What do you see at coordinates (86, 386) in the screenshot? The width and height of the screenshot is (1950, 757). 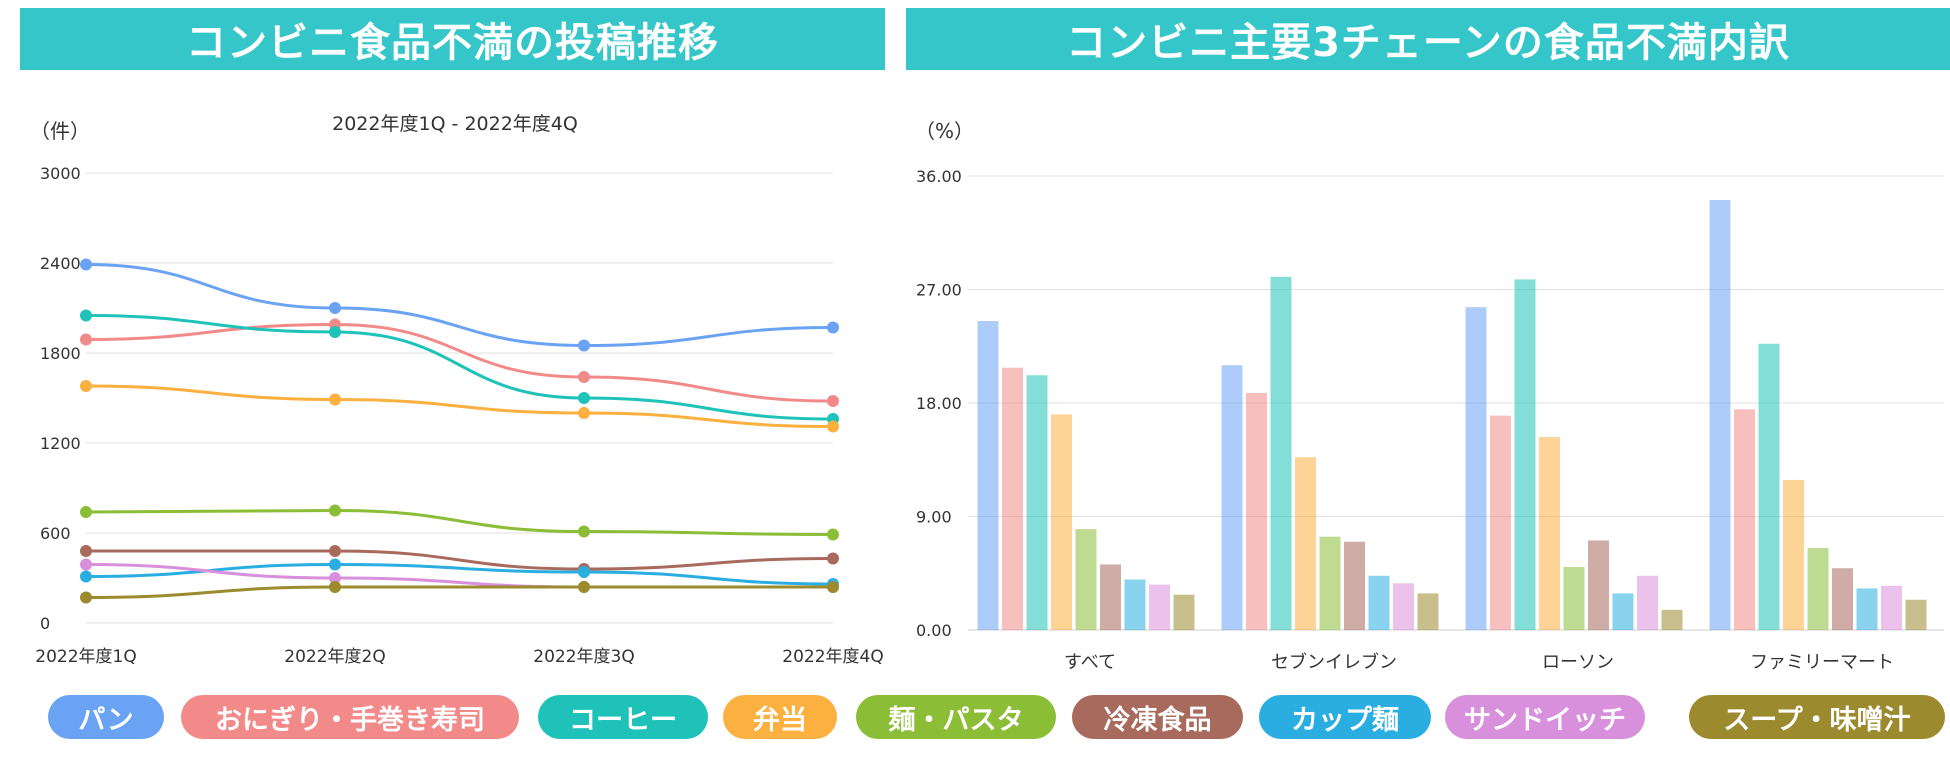 I see `data-point-弁当-2022年度1Q` at bounding box center [86, 386].